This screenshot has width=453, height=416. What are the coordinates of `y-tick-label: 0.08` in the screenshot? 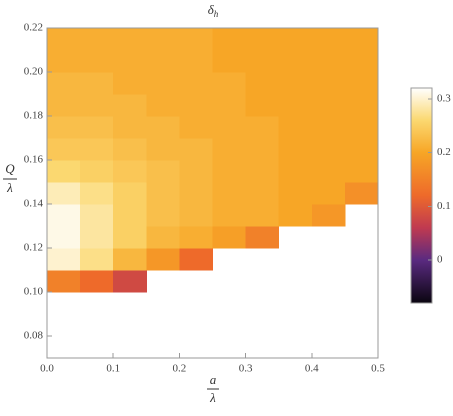 It's located at (34, 336).